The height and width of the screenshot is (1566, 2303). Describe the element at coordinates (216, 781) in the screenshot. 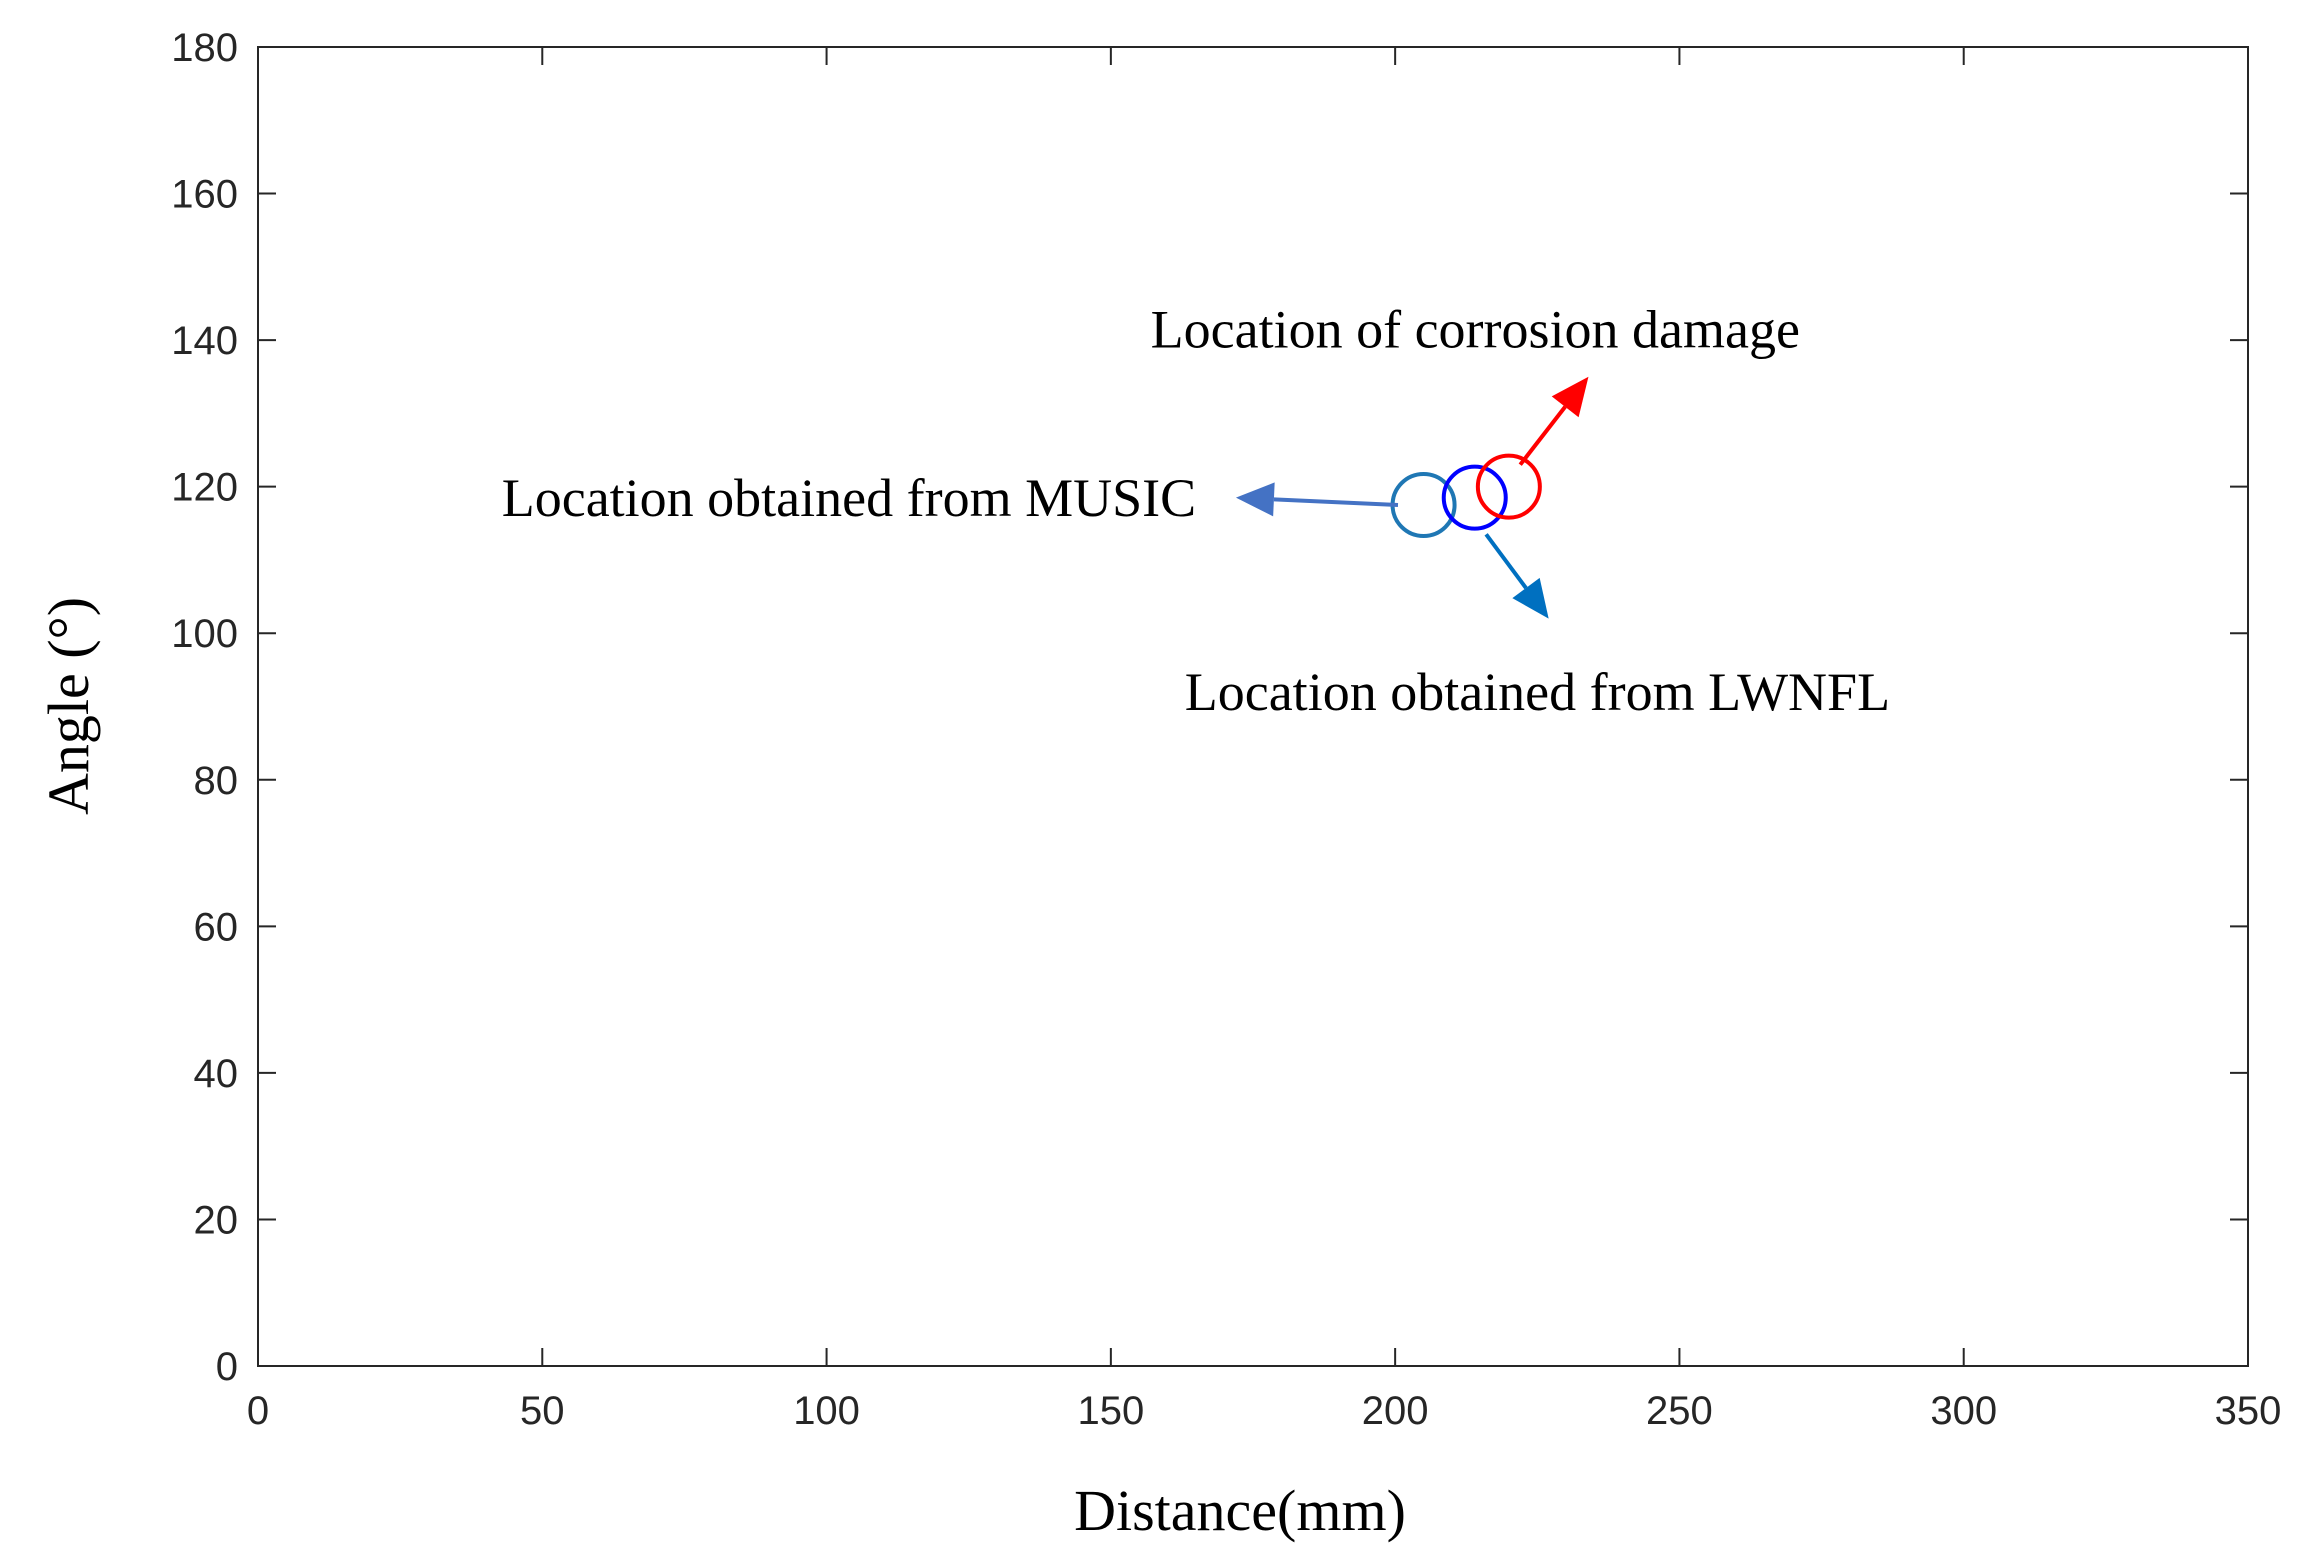

I see `y-tick-label: 80` at that location.